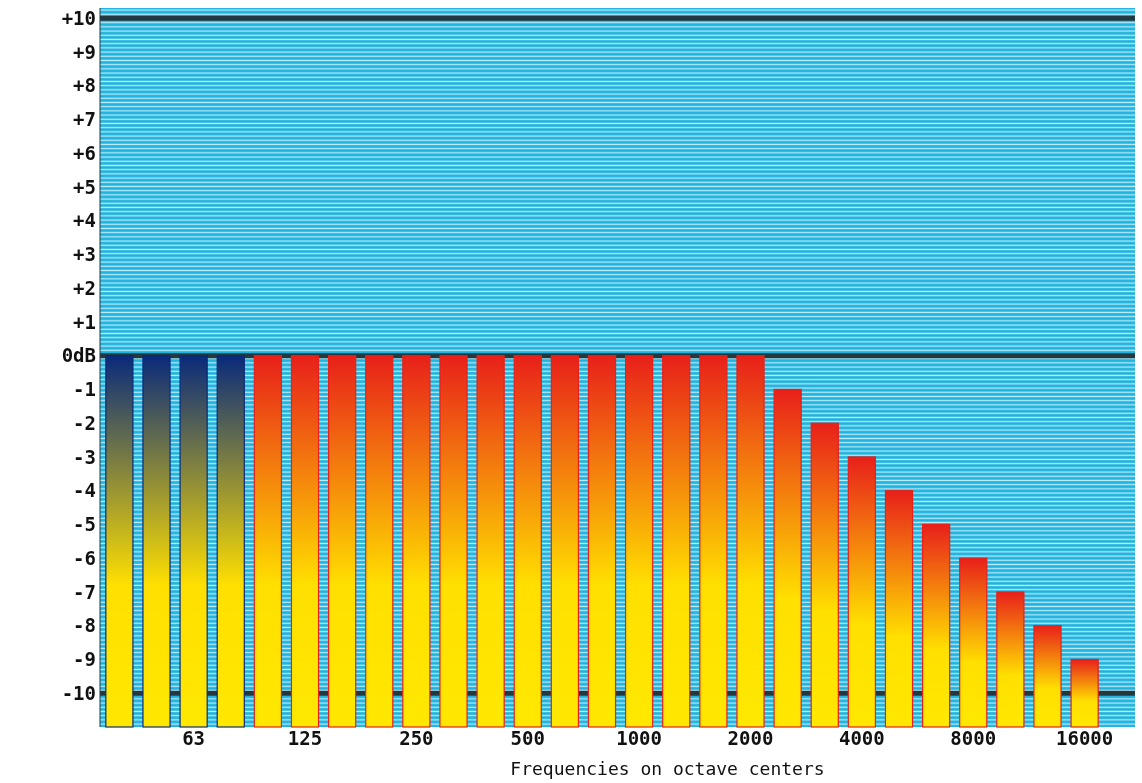 This screenshot has width=1142, height=783. I want to click on y-tick-label: +7, so click(84, 119).